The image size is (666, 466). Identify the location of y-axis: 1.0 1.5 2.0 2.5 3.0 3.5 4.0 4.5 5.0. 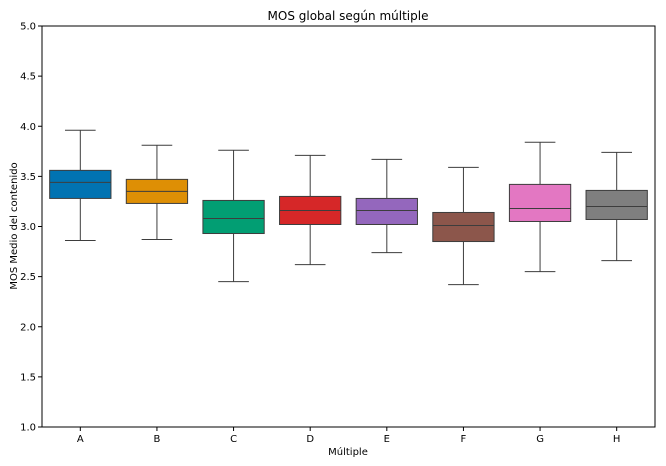
(31, 228).